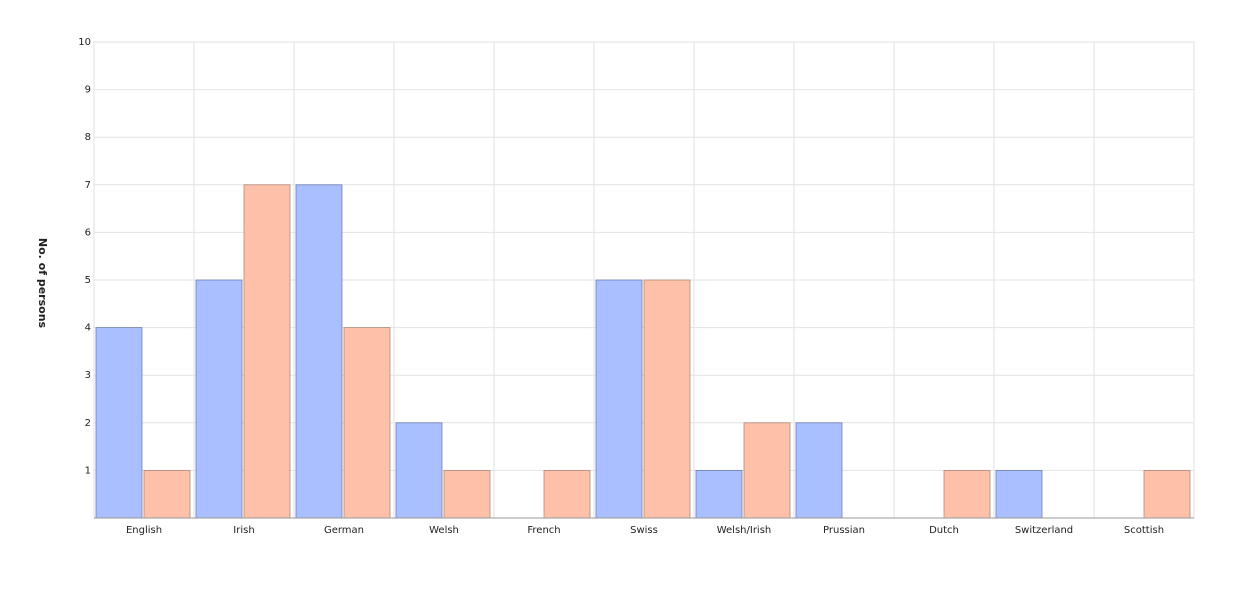 The width and height of the screenshot is (1234, 590). I want to click on x-tick-label: Dutch, so click(944, 530).